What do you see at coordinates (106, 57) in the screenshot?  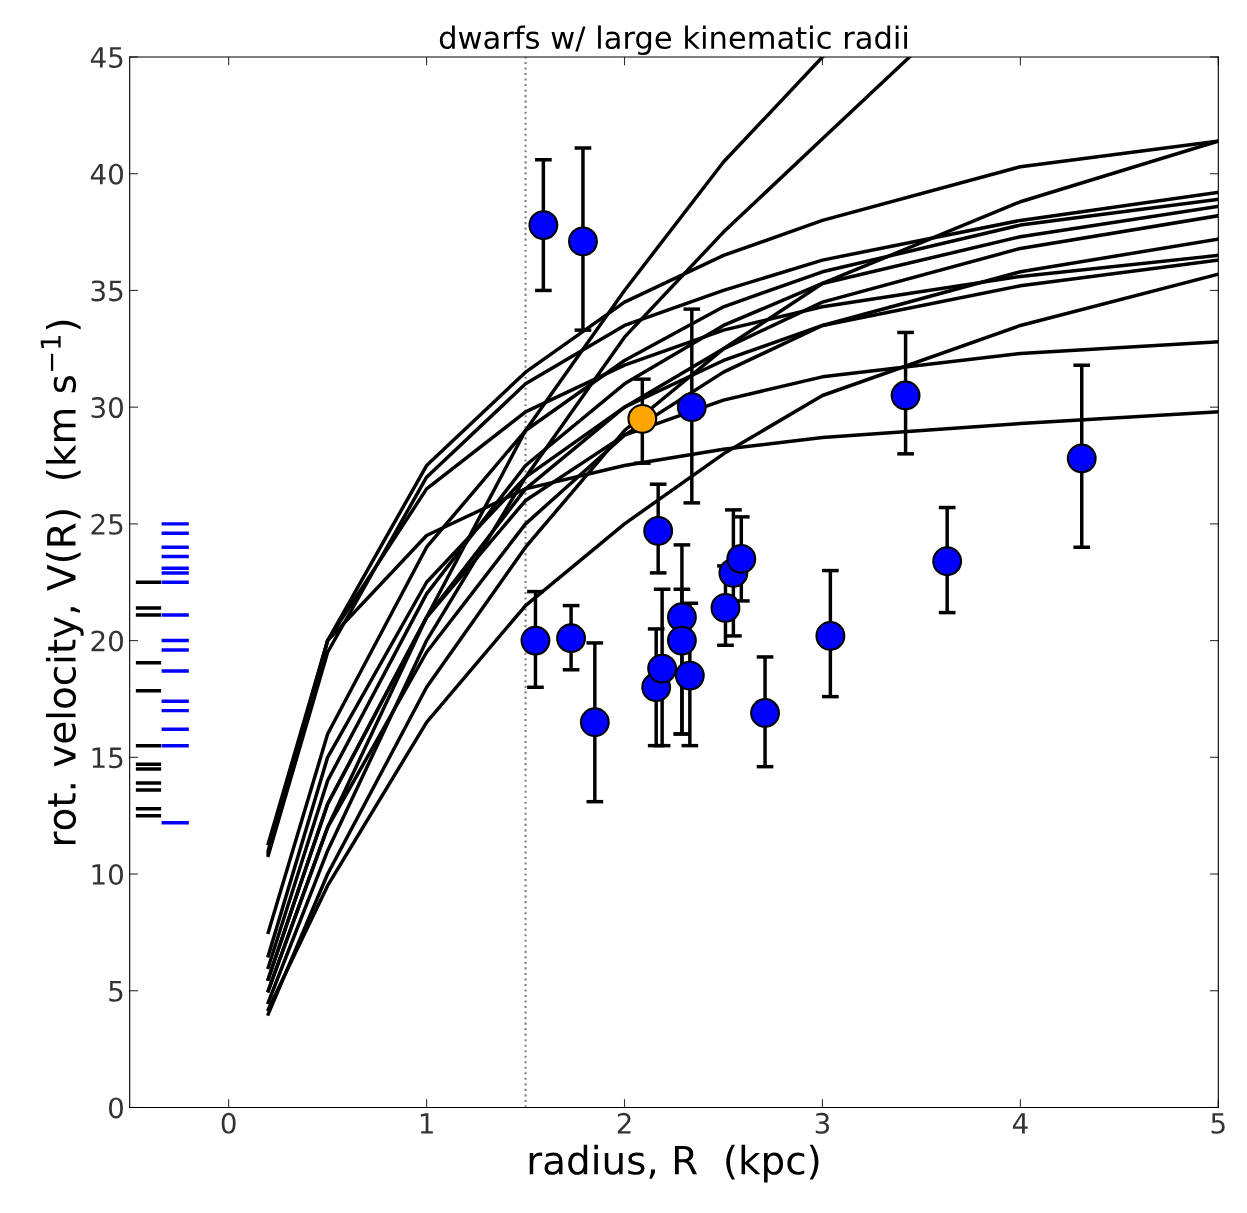 I see `y-tick-label: 45` at bounding box center [106, 57].